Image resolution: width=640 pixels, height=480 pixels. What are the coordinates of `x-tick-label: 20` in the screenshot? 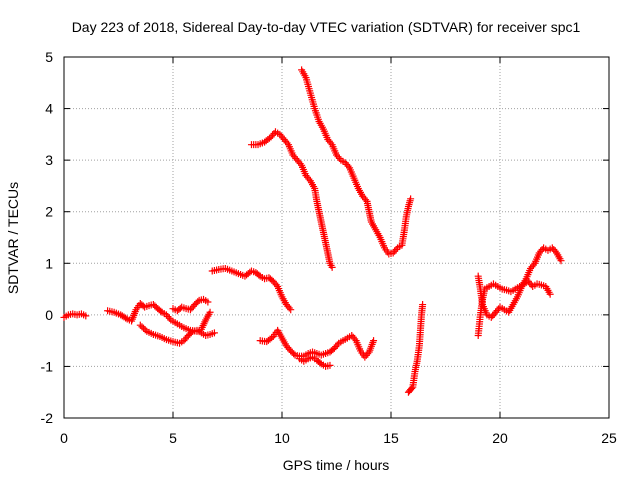 It's located at (500, 438).